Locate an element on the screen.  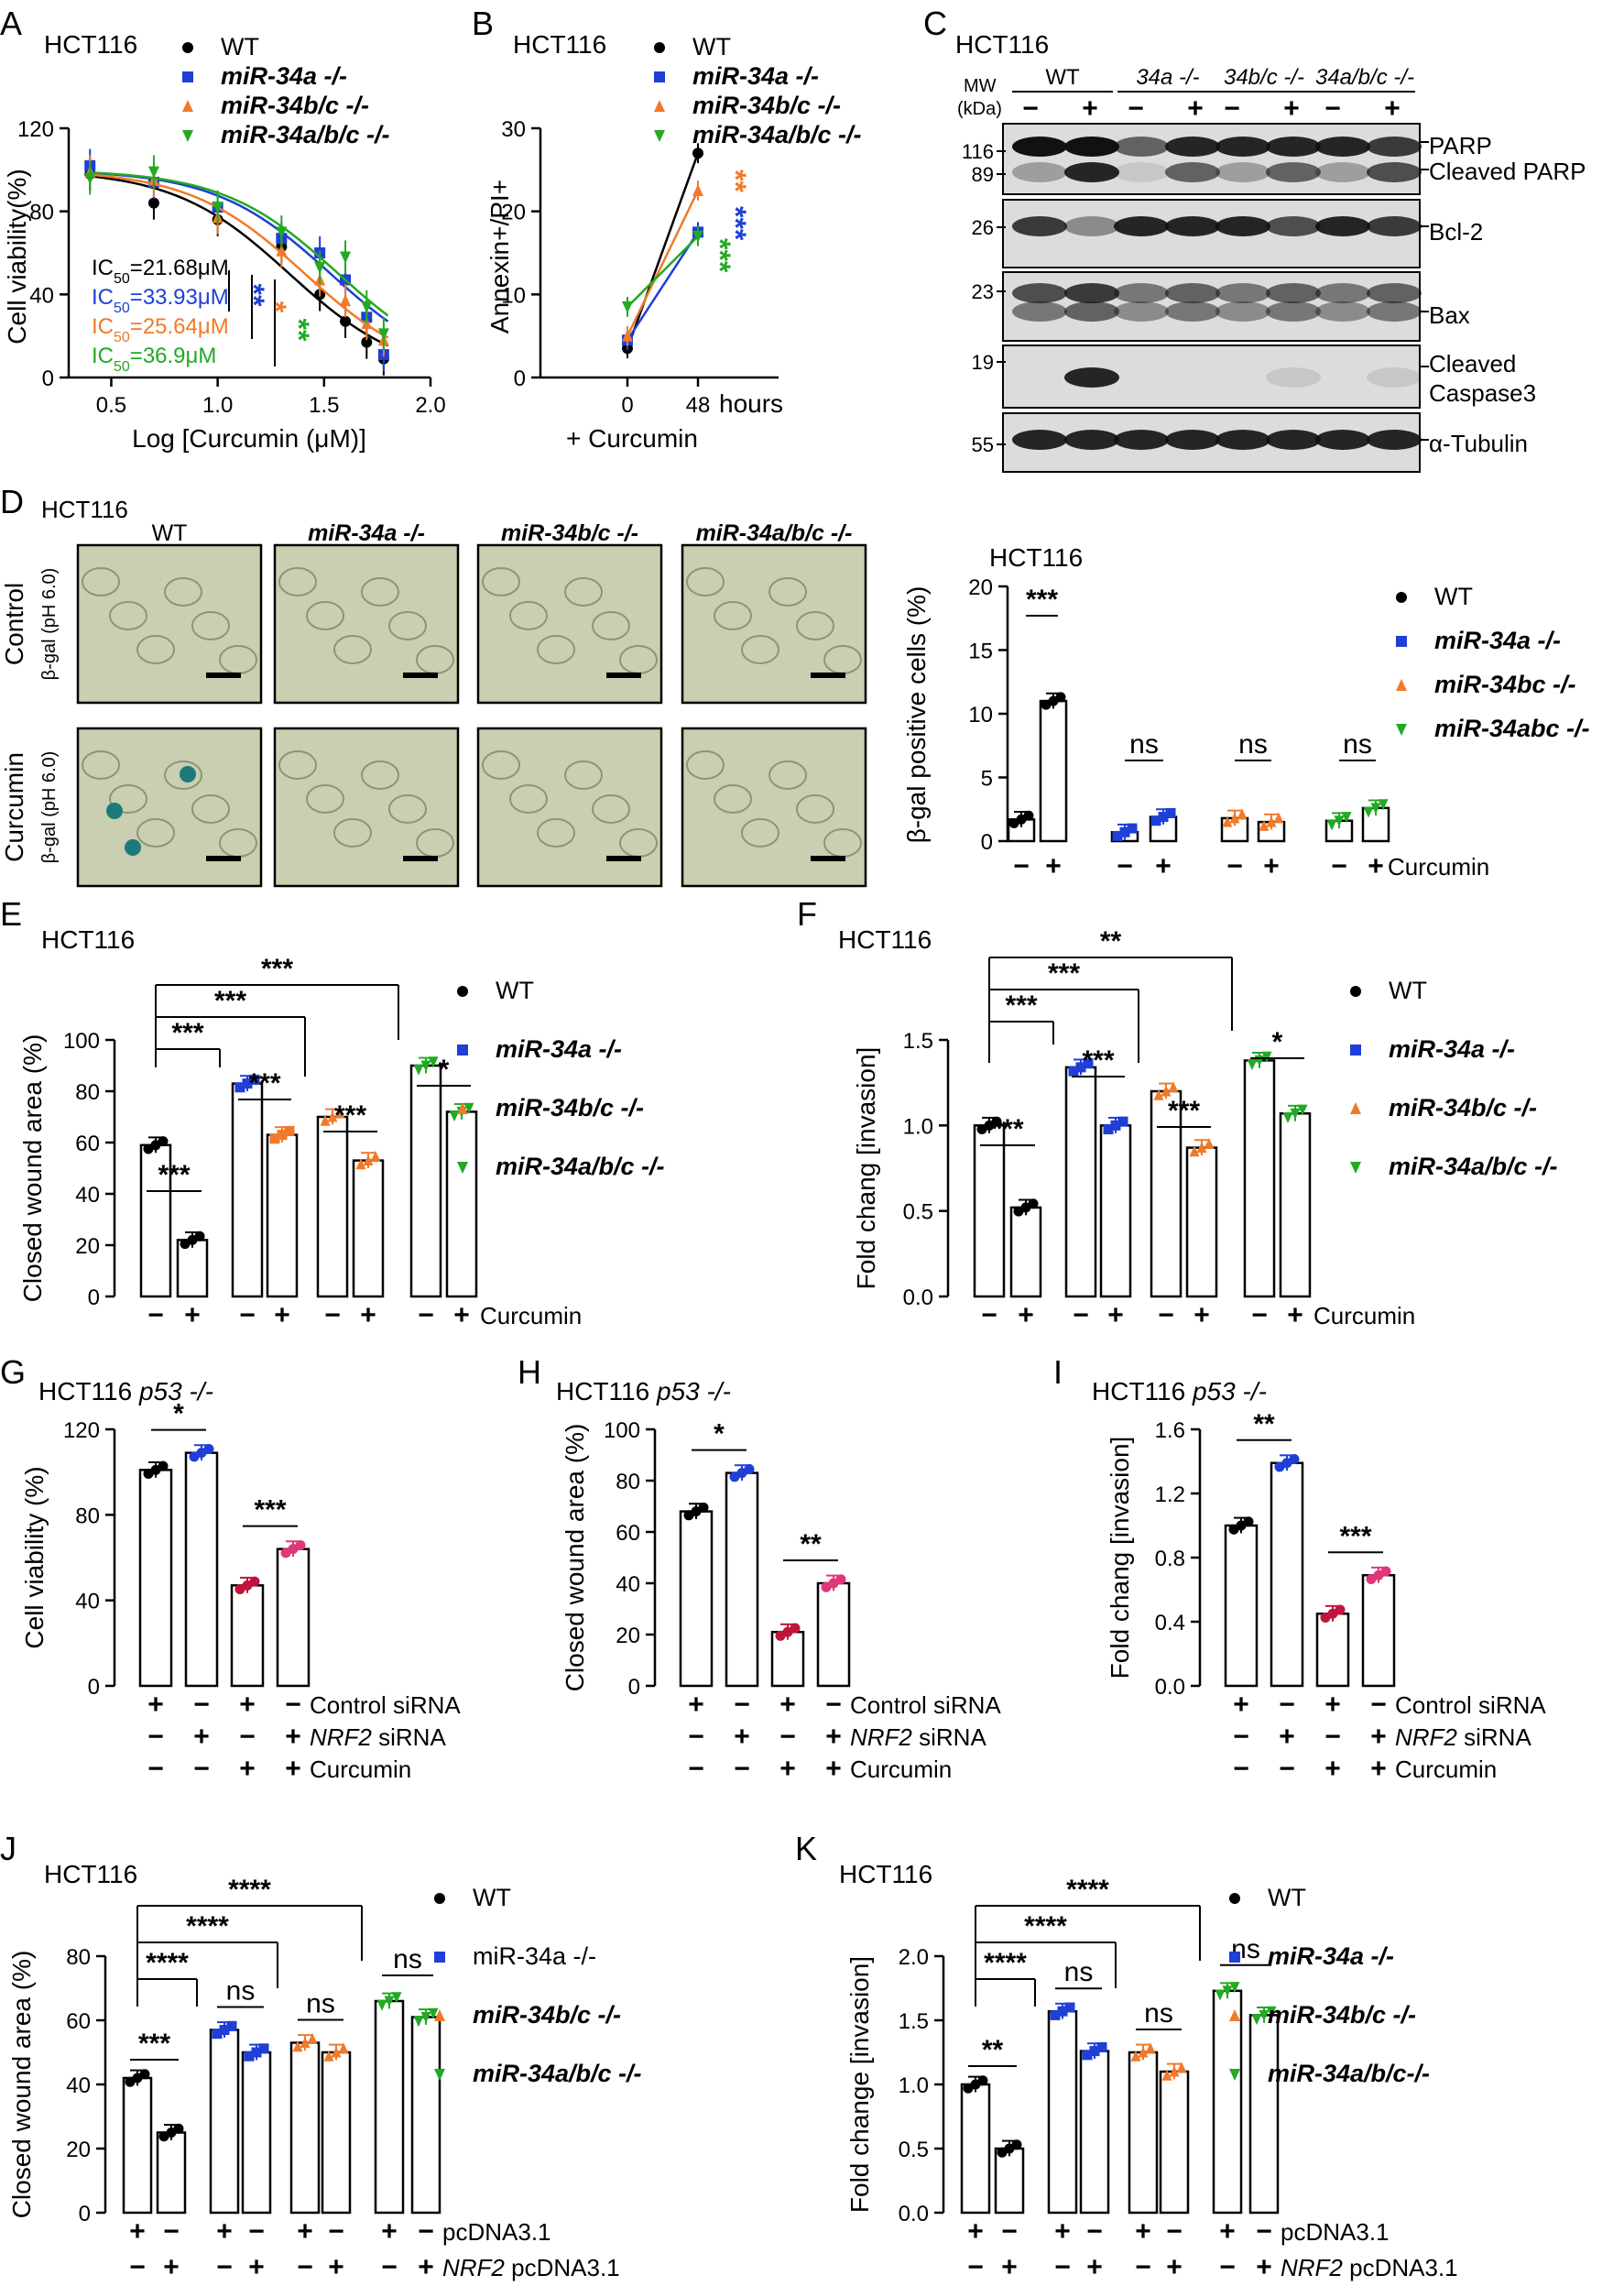
panel-g-bar is located at coordinates (201, 1570).